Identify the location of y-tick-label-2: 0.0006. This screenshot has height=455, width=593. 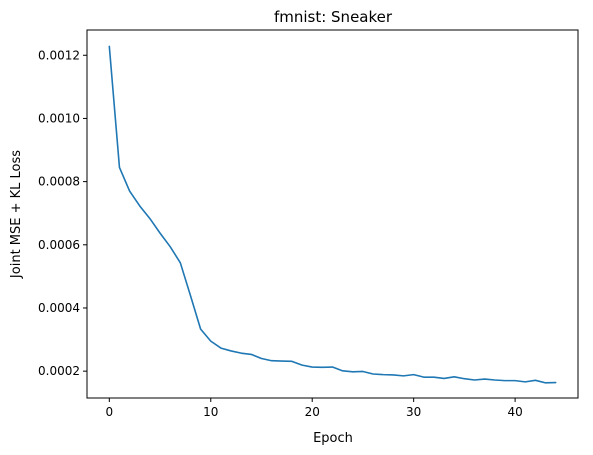
(59, 245).